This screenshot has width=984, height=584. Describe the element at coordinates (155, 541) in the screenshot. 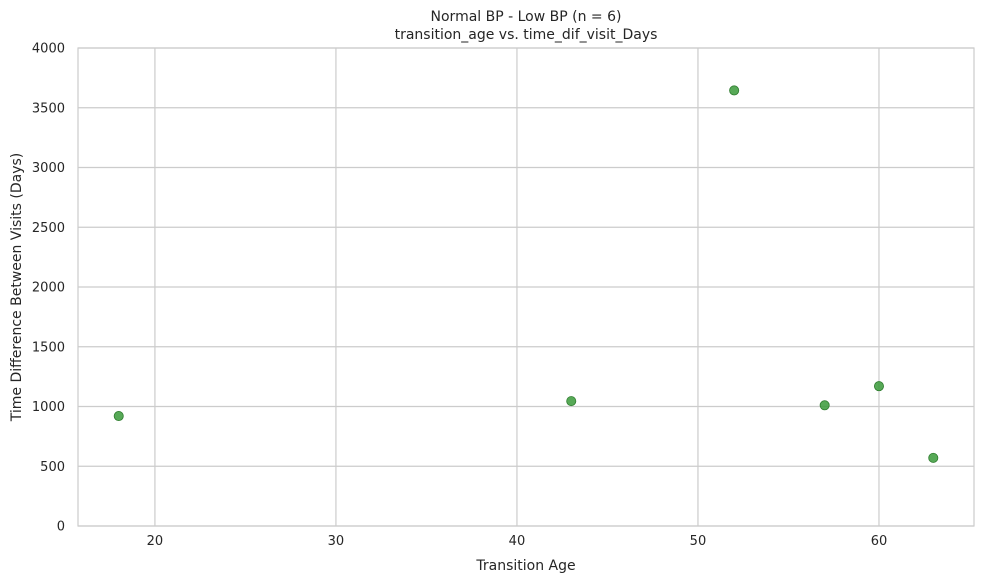

I see `x-tick-label: 20` at that location.